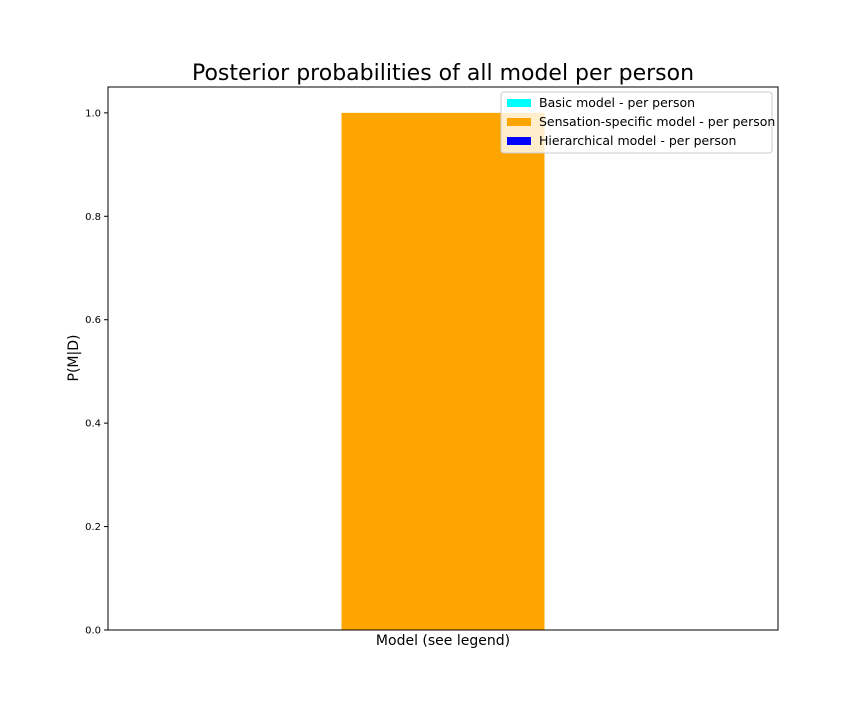 This screenshot has height=720, width=864. I want to click on y-tick-label: 0.4, so click(93, 424).